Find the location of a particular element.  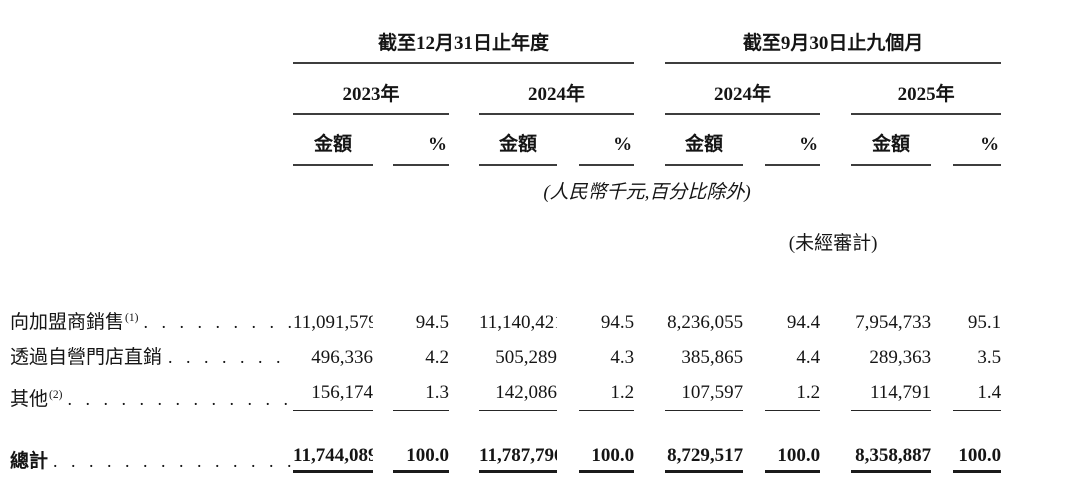

percent-cell: 94.4 is located at coordinates (803, 323).